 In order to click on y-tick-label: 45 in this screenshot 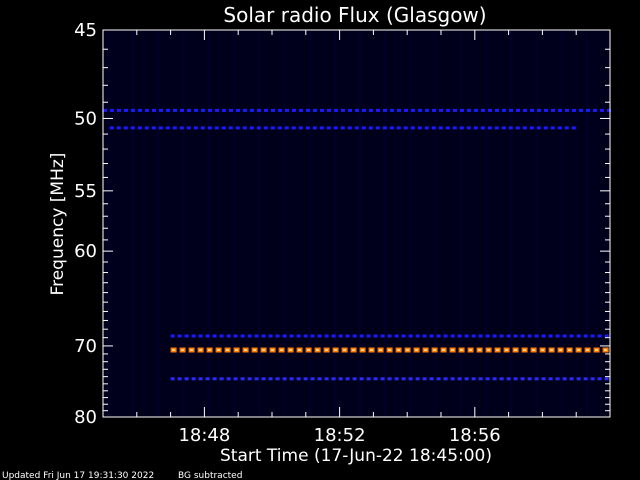, I will do `click(85, 30)`.